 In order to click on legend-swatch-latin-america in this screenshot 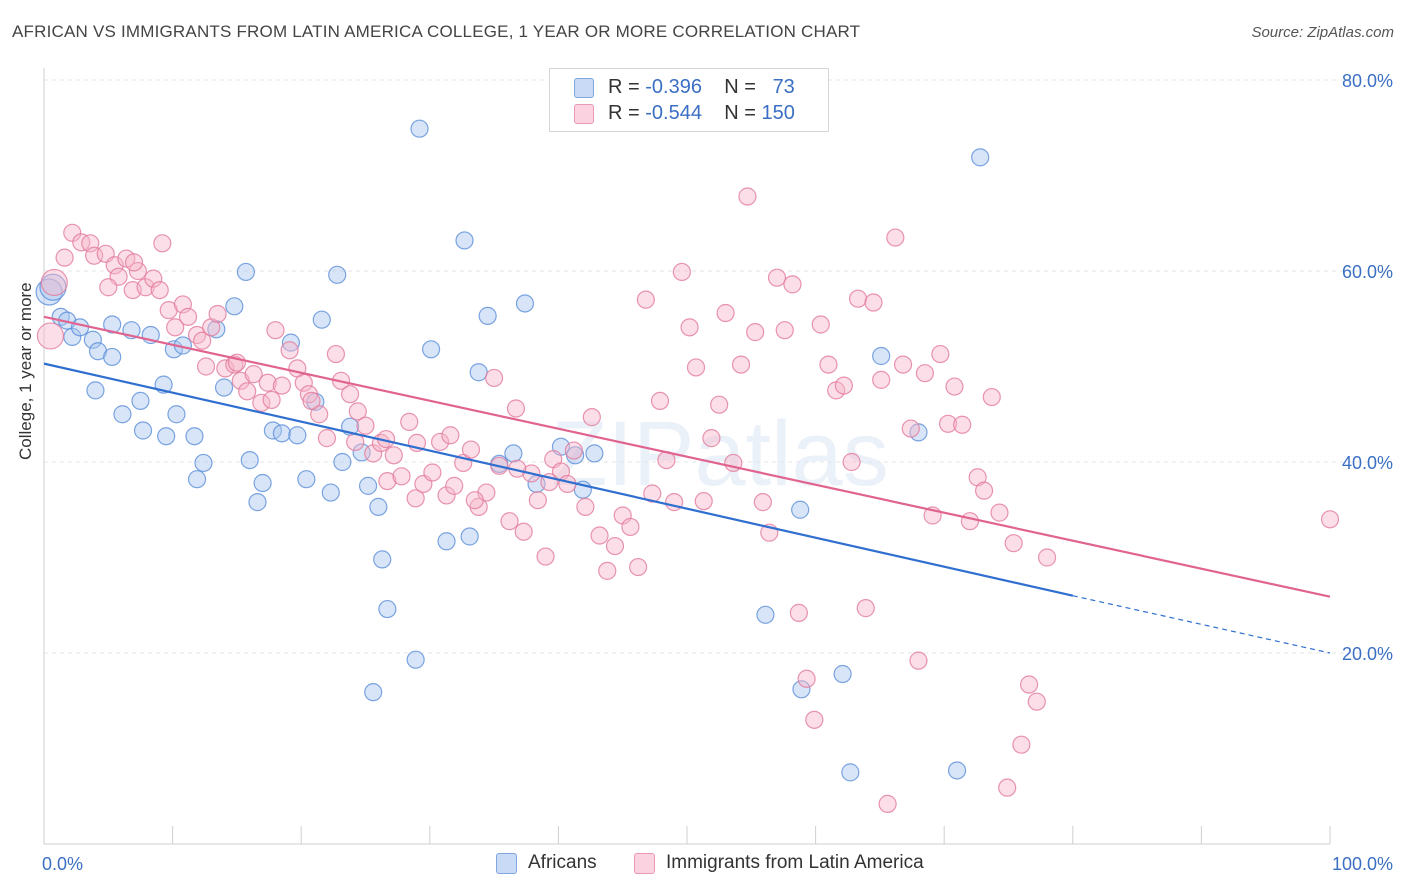, I will do `click(584, 114)`.